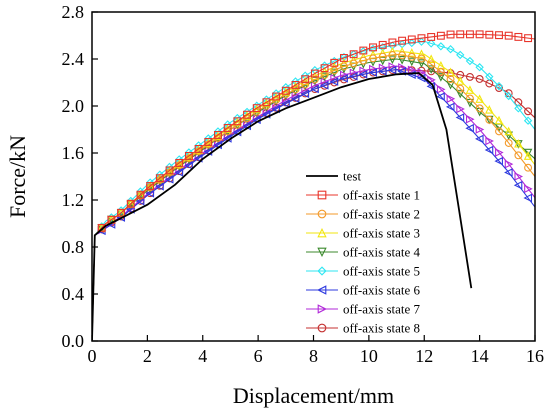 The width and height of the screenshot is (550, 420). Describe the element at coordinates (333, 176) in the screenshot. I see `legend-item: test` at that location.